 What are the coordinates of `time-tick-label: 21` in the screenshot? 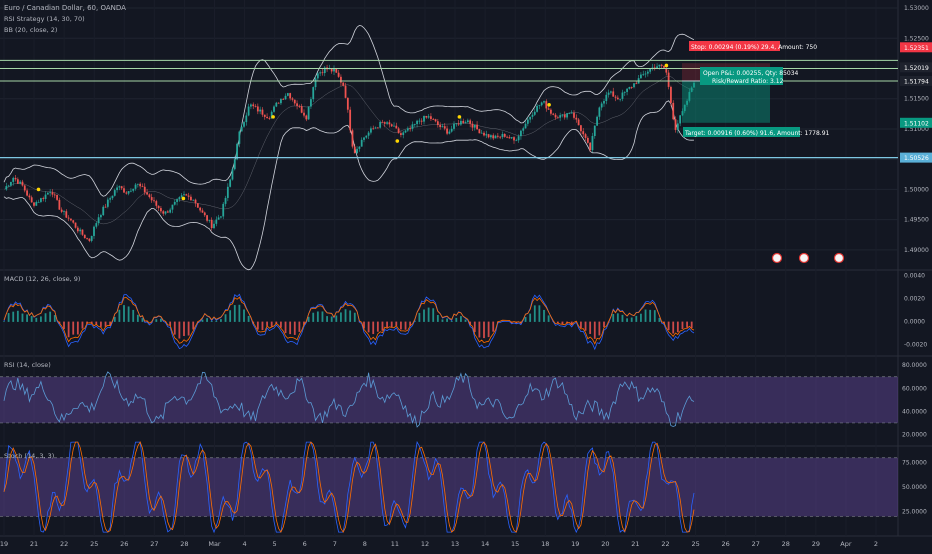 It's located at (34, 544).